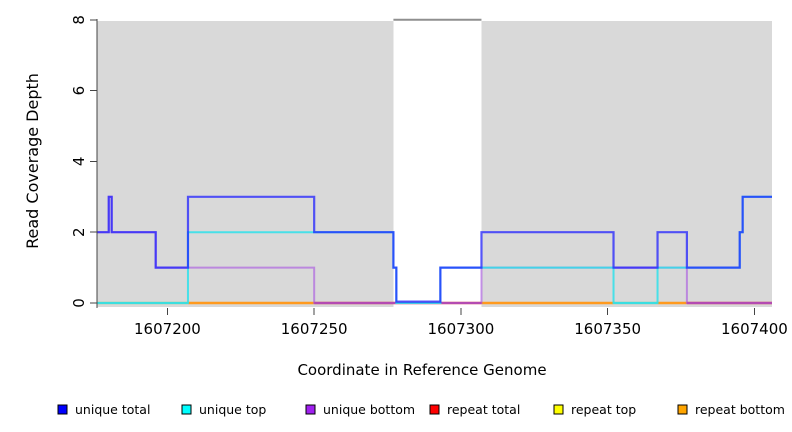 The height and width of the screenshot is (432, 792). What do you see at coordinates (603, 409) in the screenshot?
I see `legend-label: repeat top` at bounding box center [603, 409].